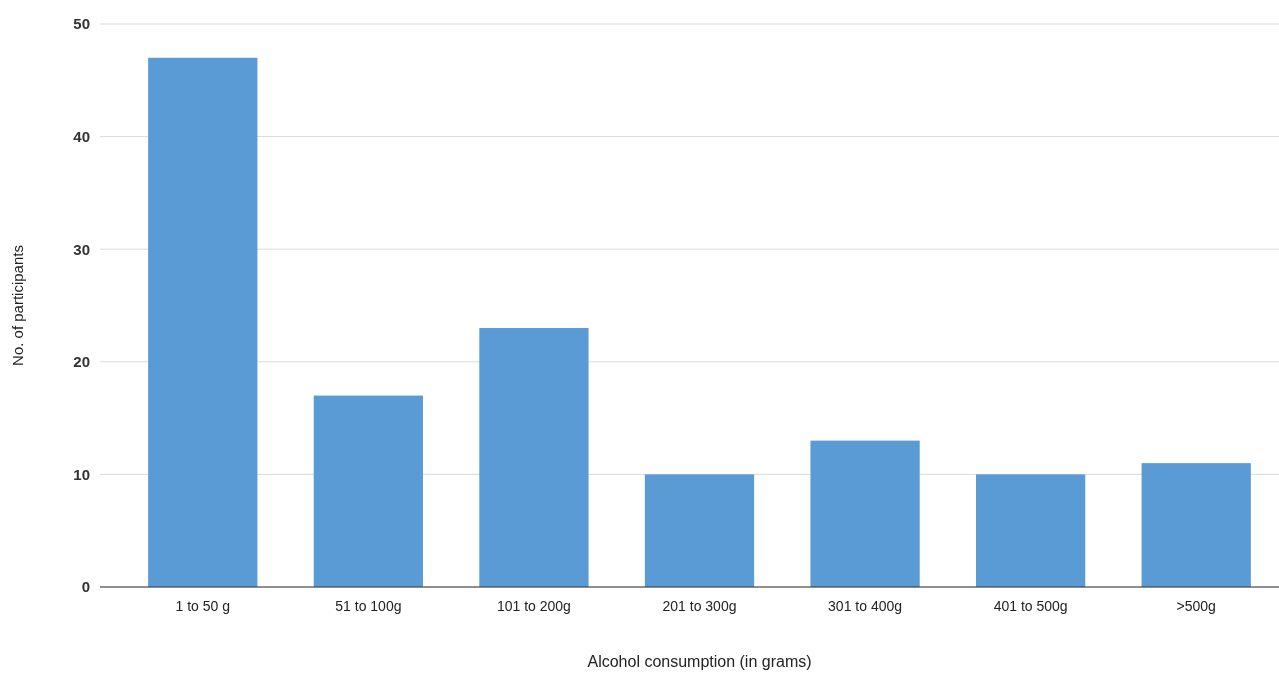  What do you see at coordinates (368, 605) in the screenshot?
I see `x-tick-label: 51 to 100g` at bounding box center [368, 605].